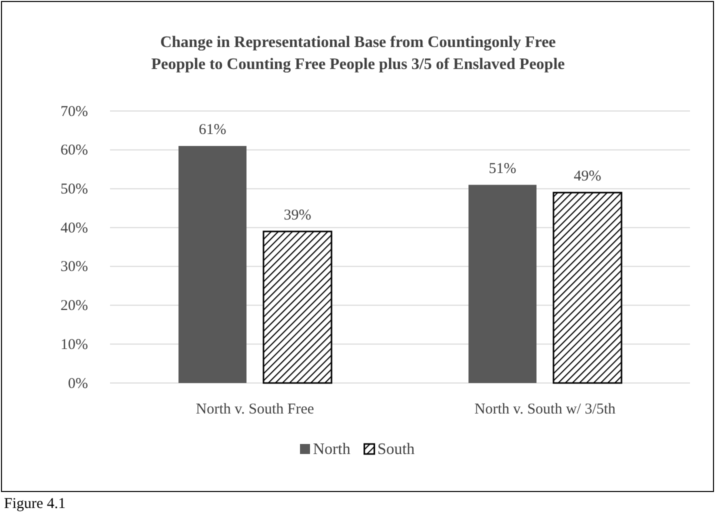  I want to click on data-label: 61%, so click(212, 130).